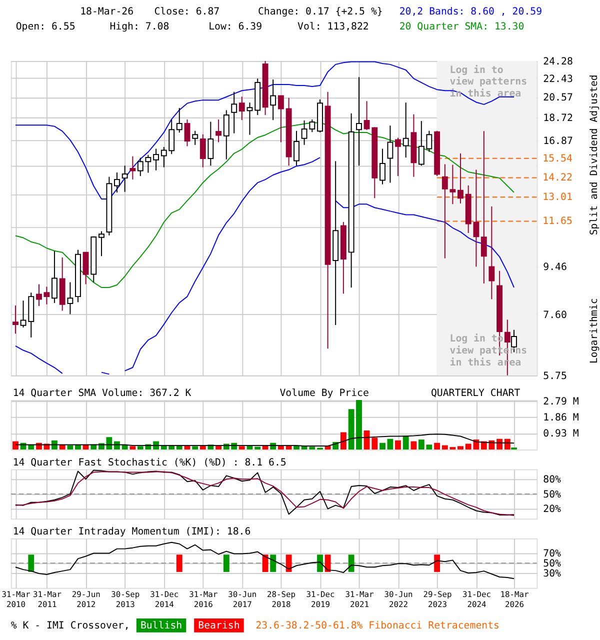 This screenshot has width=600, height=640. I want to click on x-tick-label: 31-Mar 2010, so click(16, 600).